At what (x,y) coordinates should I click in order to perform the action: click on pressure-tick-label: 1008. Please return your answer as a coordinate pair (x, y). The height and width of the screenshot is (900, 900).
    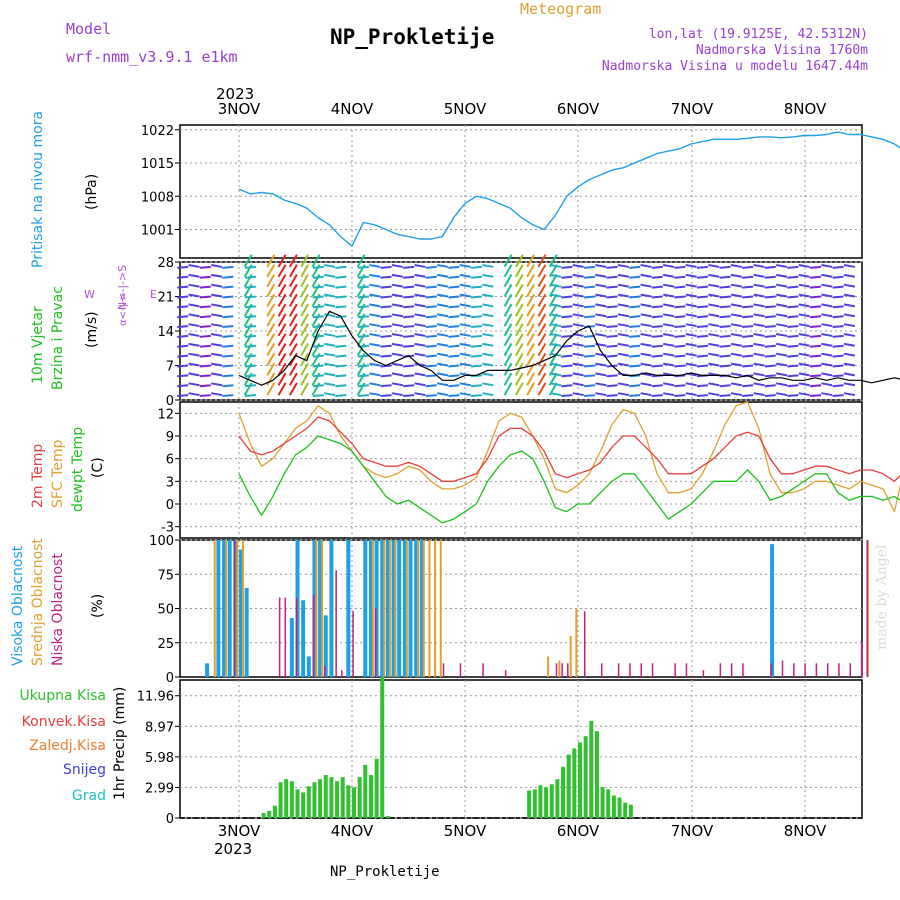
    Looking at the image, I should click on (157, 197).